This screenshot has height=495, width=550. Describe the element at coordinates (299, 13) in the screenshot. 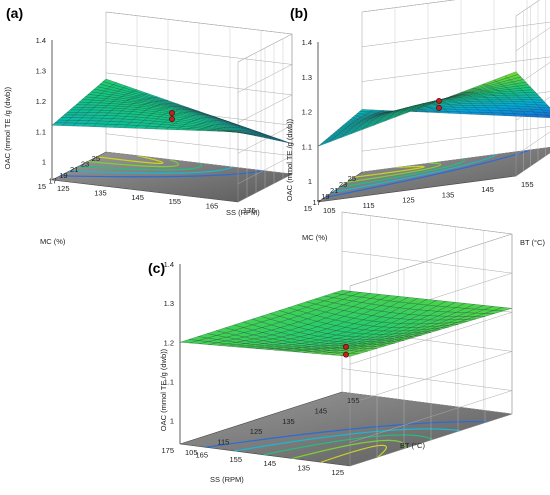

I see `panel-label: (b)` at that location.